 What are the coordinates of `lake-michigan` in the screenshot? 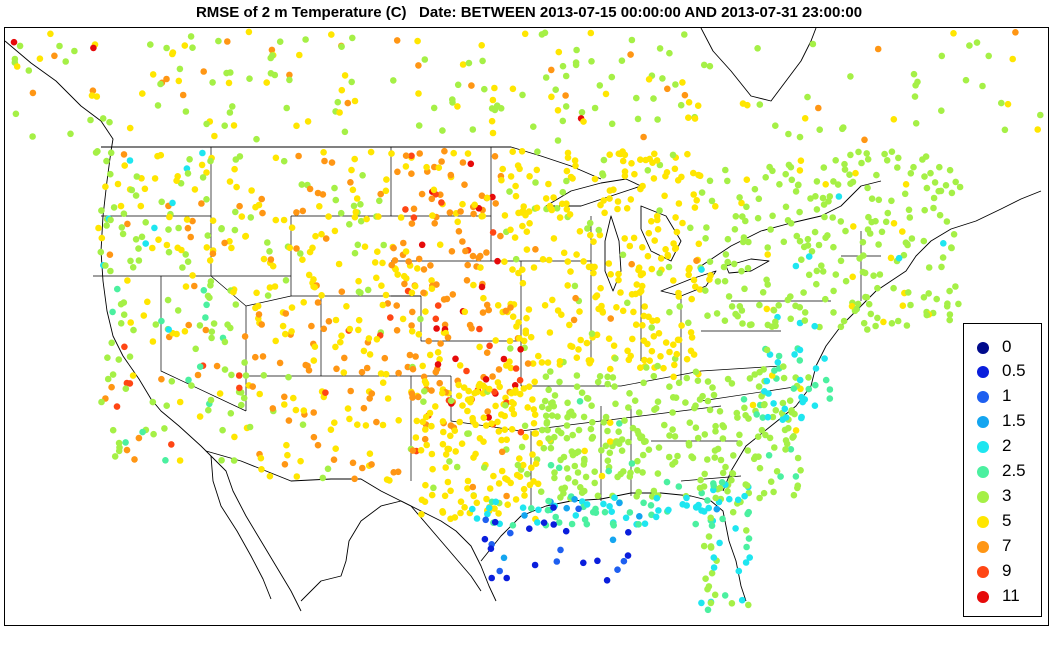 It's located at (613, 253).